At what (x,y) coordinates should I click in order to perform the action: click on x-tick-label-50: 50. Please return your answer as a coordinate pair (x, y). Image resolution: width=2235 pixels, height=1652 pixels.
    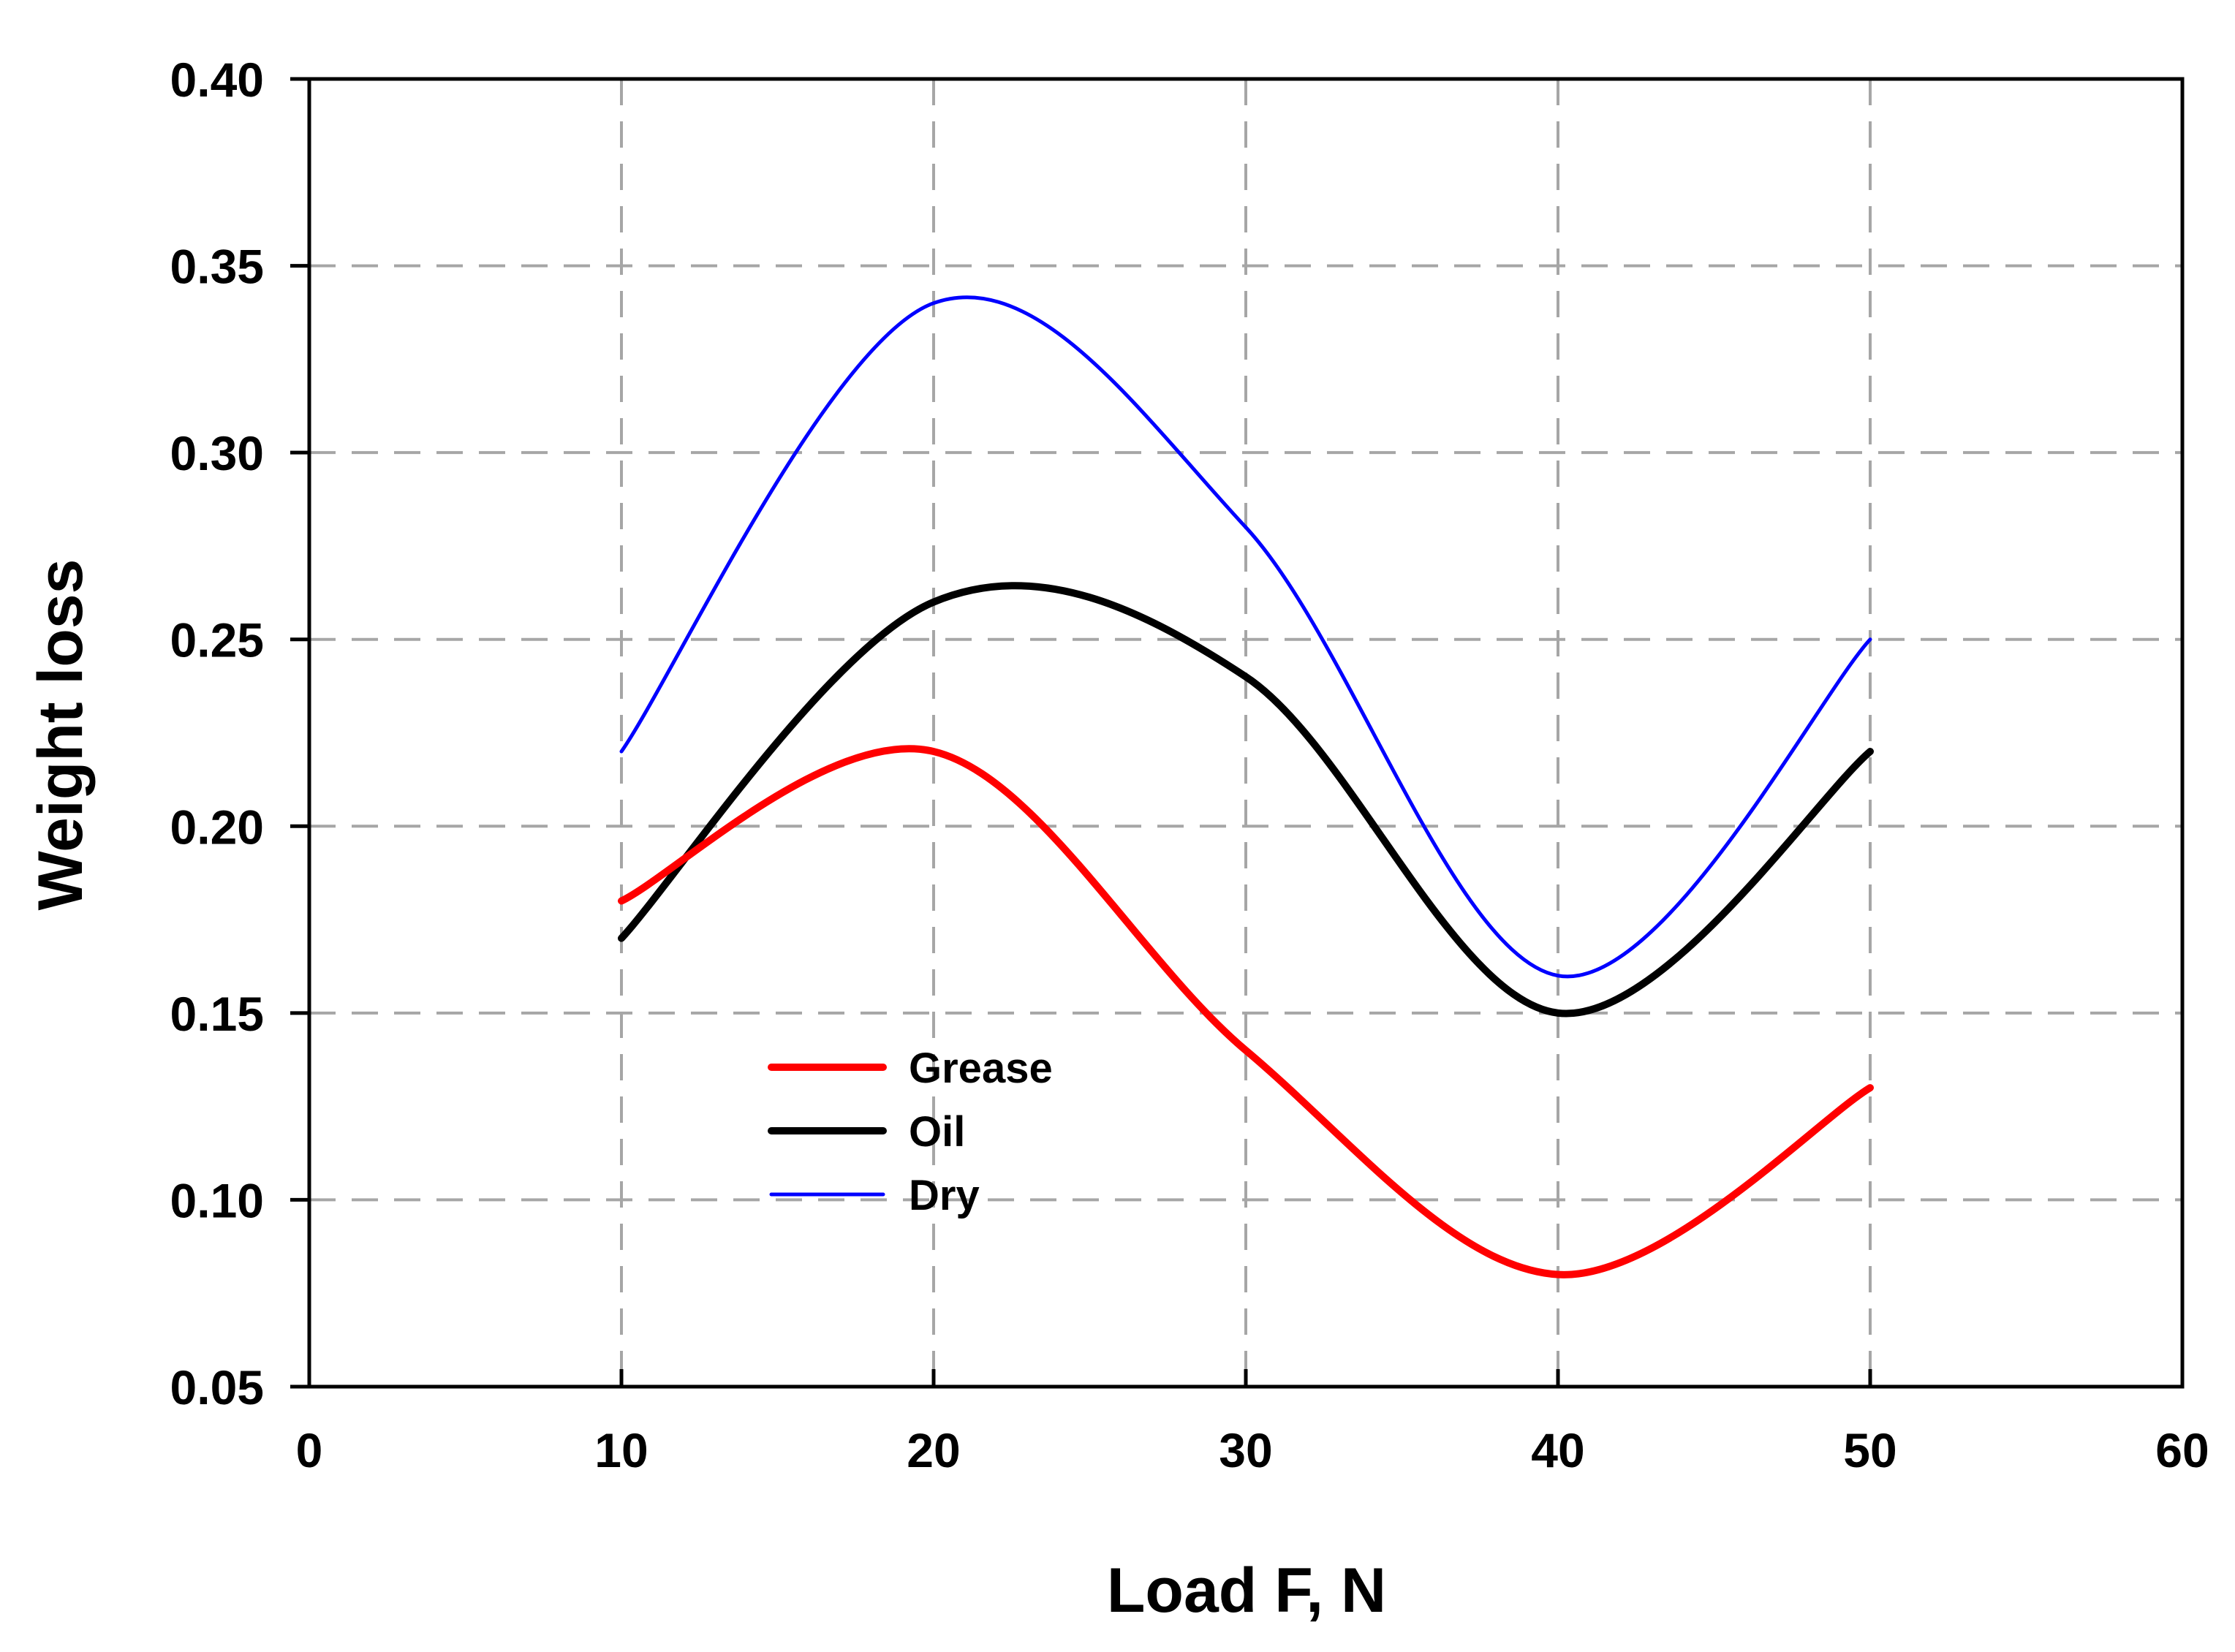
    Looking at the image, I should click on (1869, 1450).